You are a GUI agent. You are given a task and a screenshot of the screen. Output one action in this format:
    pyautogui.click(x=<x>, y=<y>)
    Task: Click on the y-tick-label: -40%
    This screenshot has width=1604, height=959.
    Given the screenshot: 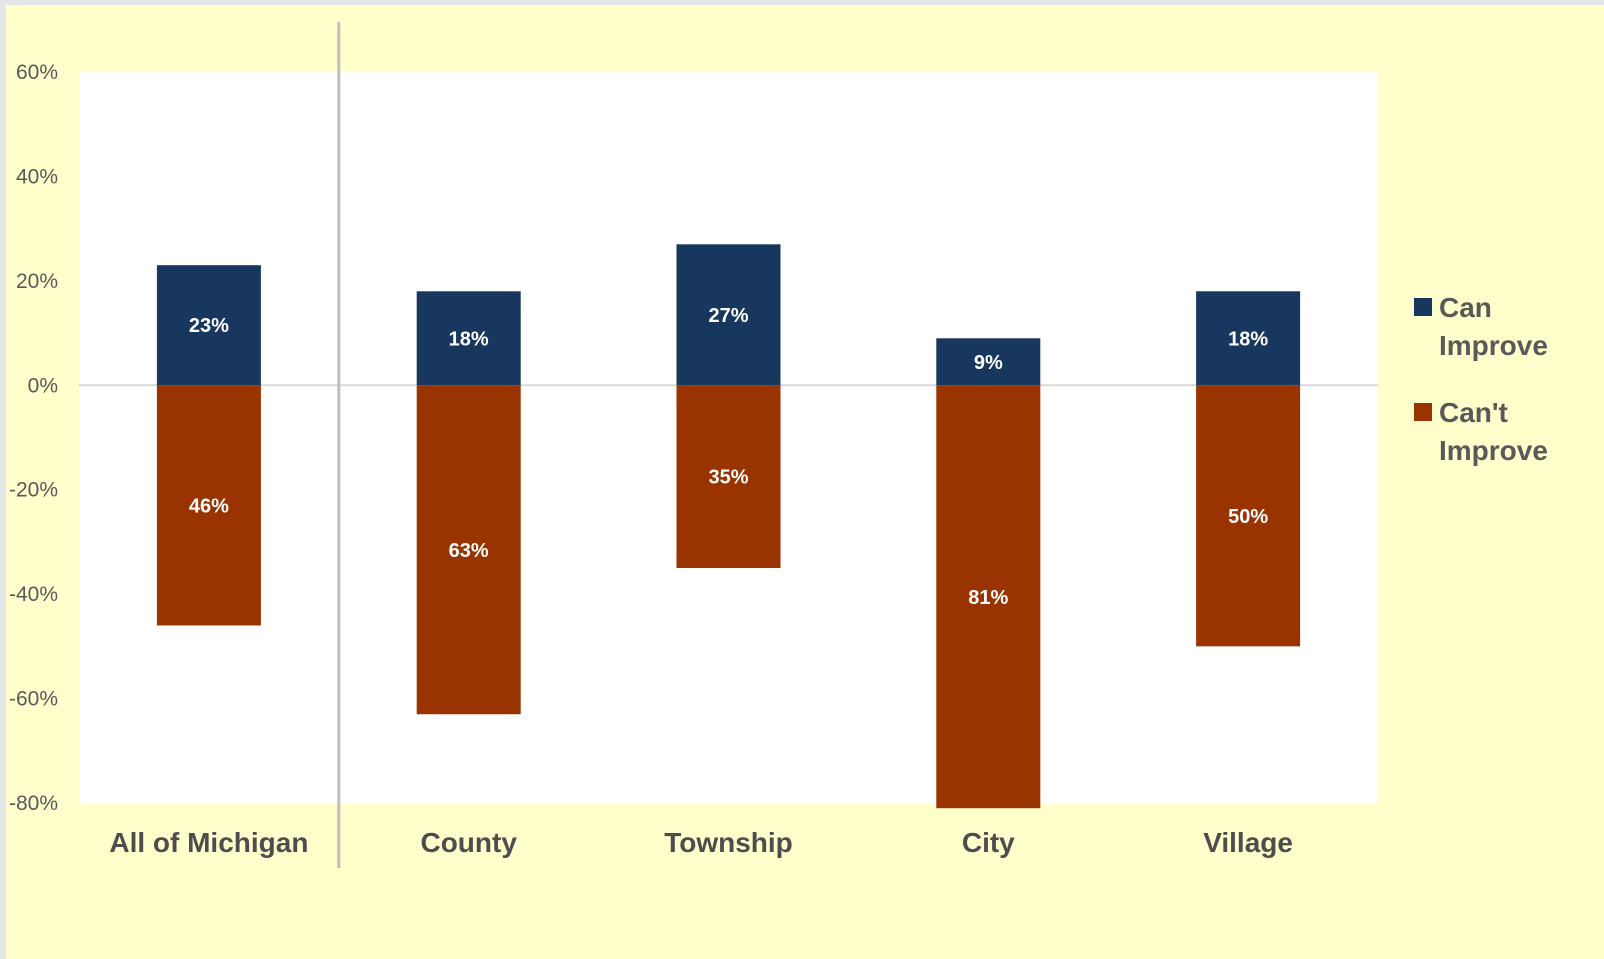 What is the action you would take?
    pyautogui.click(x=33, y=594)
    